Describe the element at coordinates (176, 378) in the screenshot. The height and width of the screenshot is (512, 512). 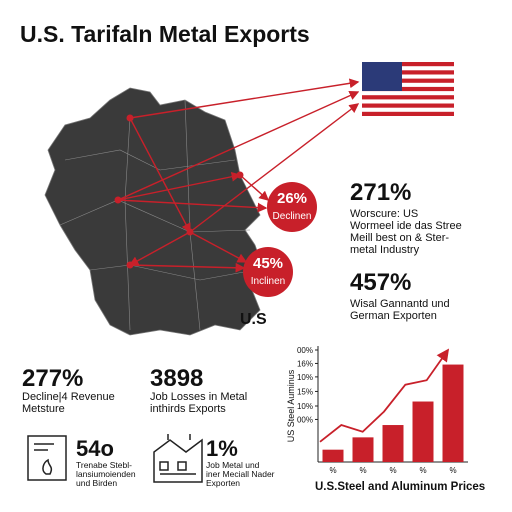
I see `stat-value: 3898` at that location.